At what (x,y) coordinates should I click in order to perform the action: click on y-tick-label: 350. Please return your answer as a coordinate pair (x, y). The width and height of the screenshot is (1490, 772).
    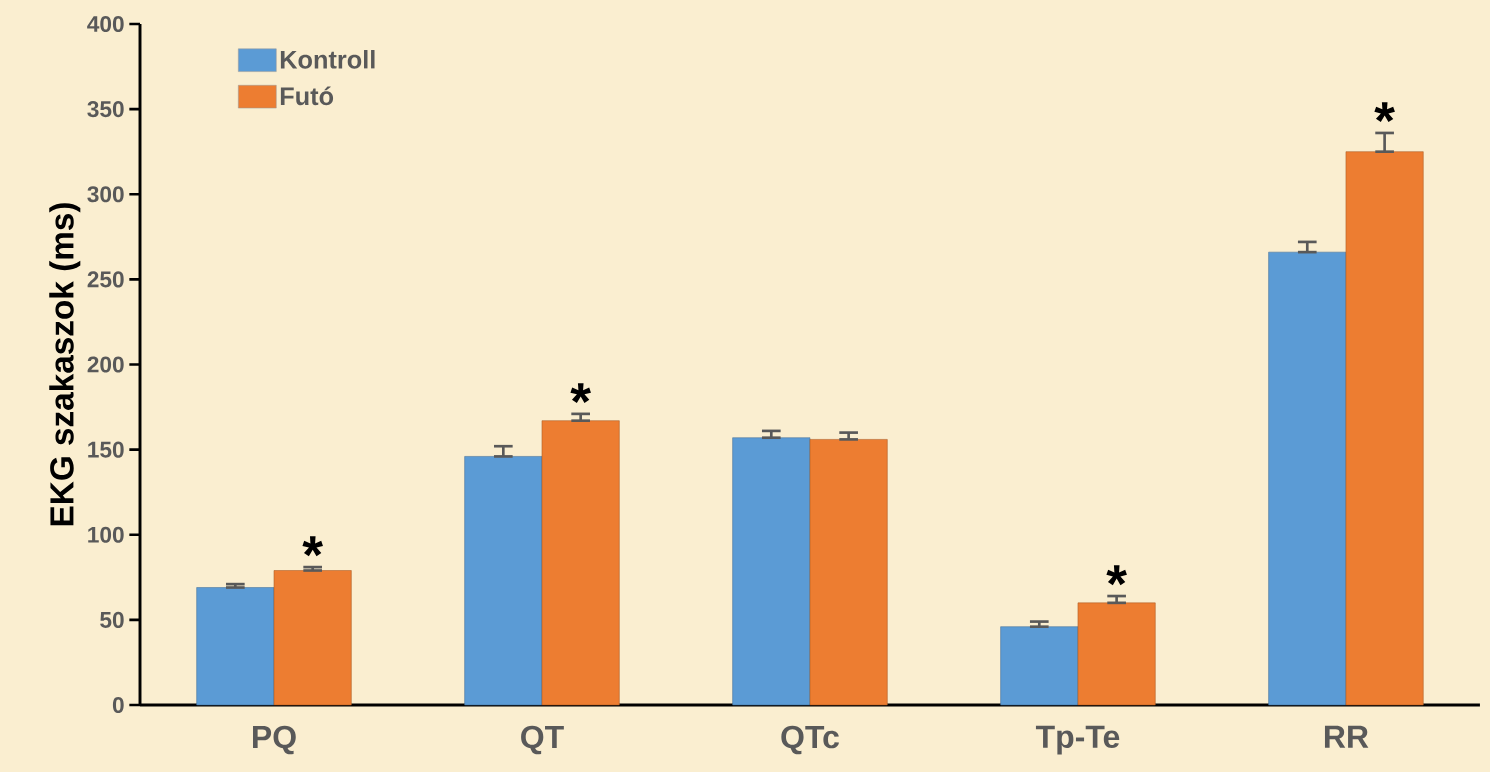
    Looking at the image, I should click on (105, 109).